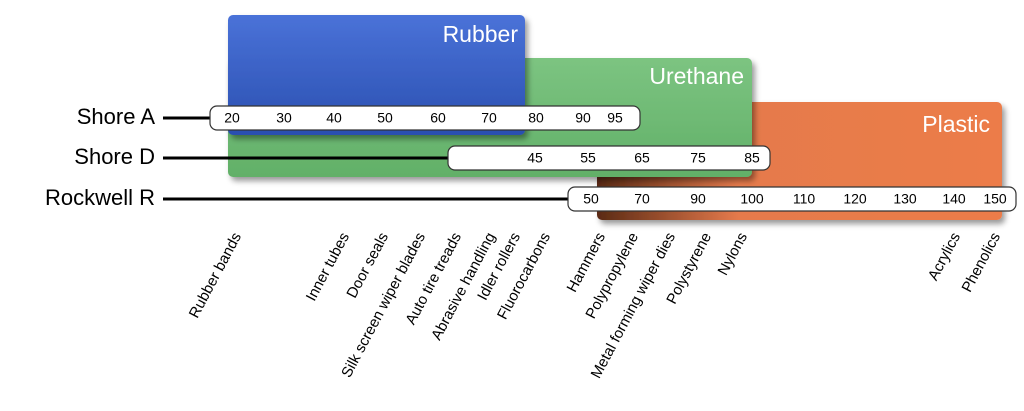 The image size is (1024, 411). What do you see at coordinates (536, 118) in the screenshot?
I see `scale-tick: 80` at bounding box center [536, 118].